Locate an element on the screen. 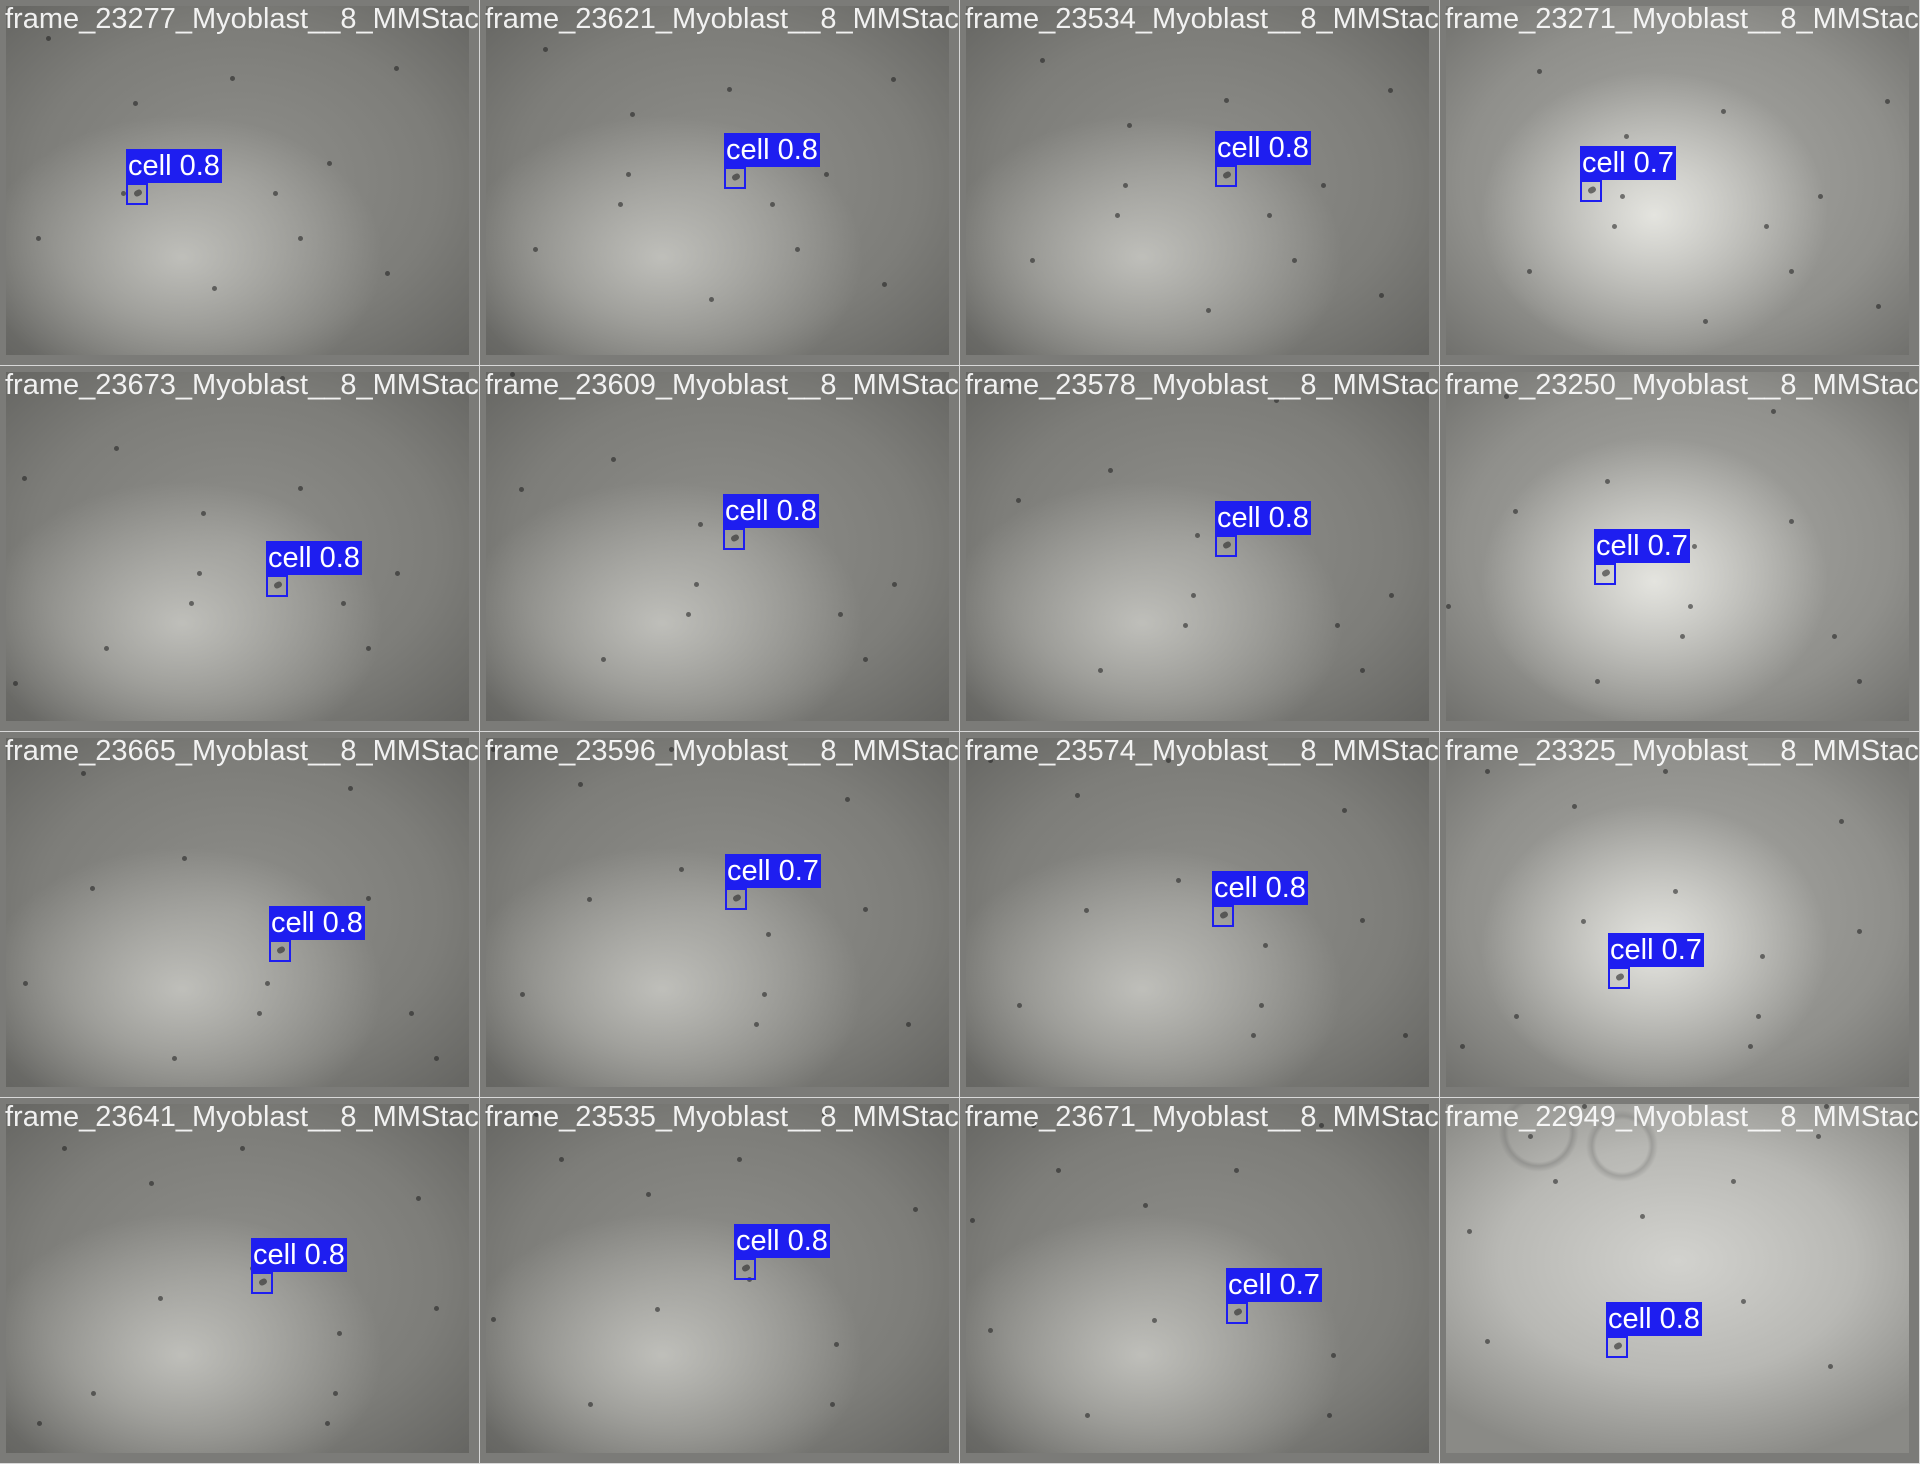 Image resolution: width=1920 pixels, height=1464 pixels. tile-title: frame_23609_Myoblast__8_MMStack_Pos5-Pu is located at coordinates (722, 385).